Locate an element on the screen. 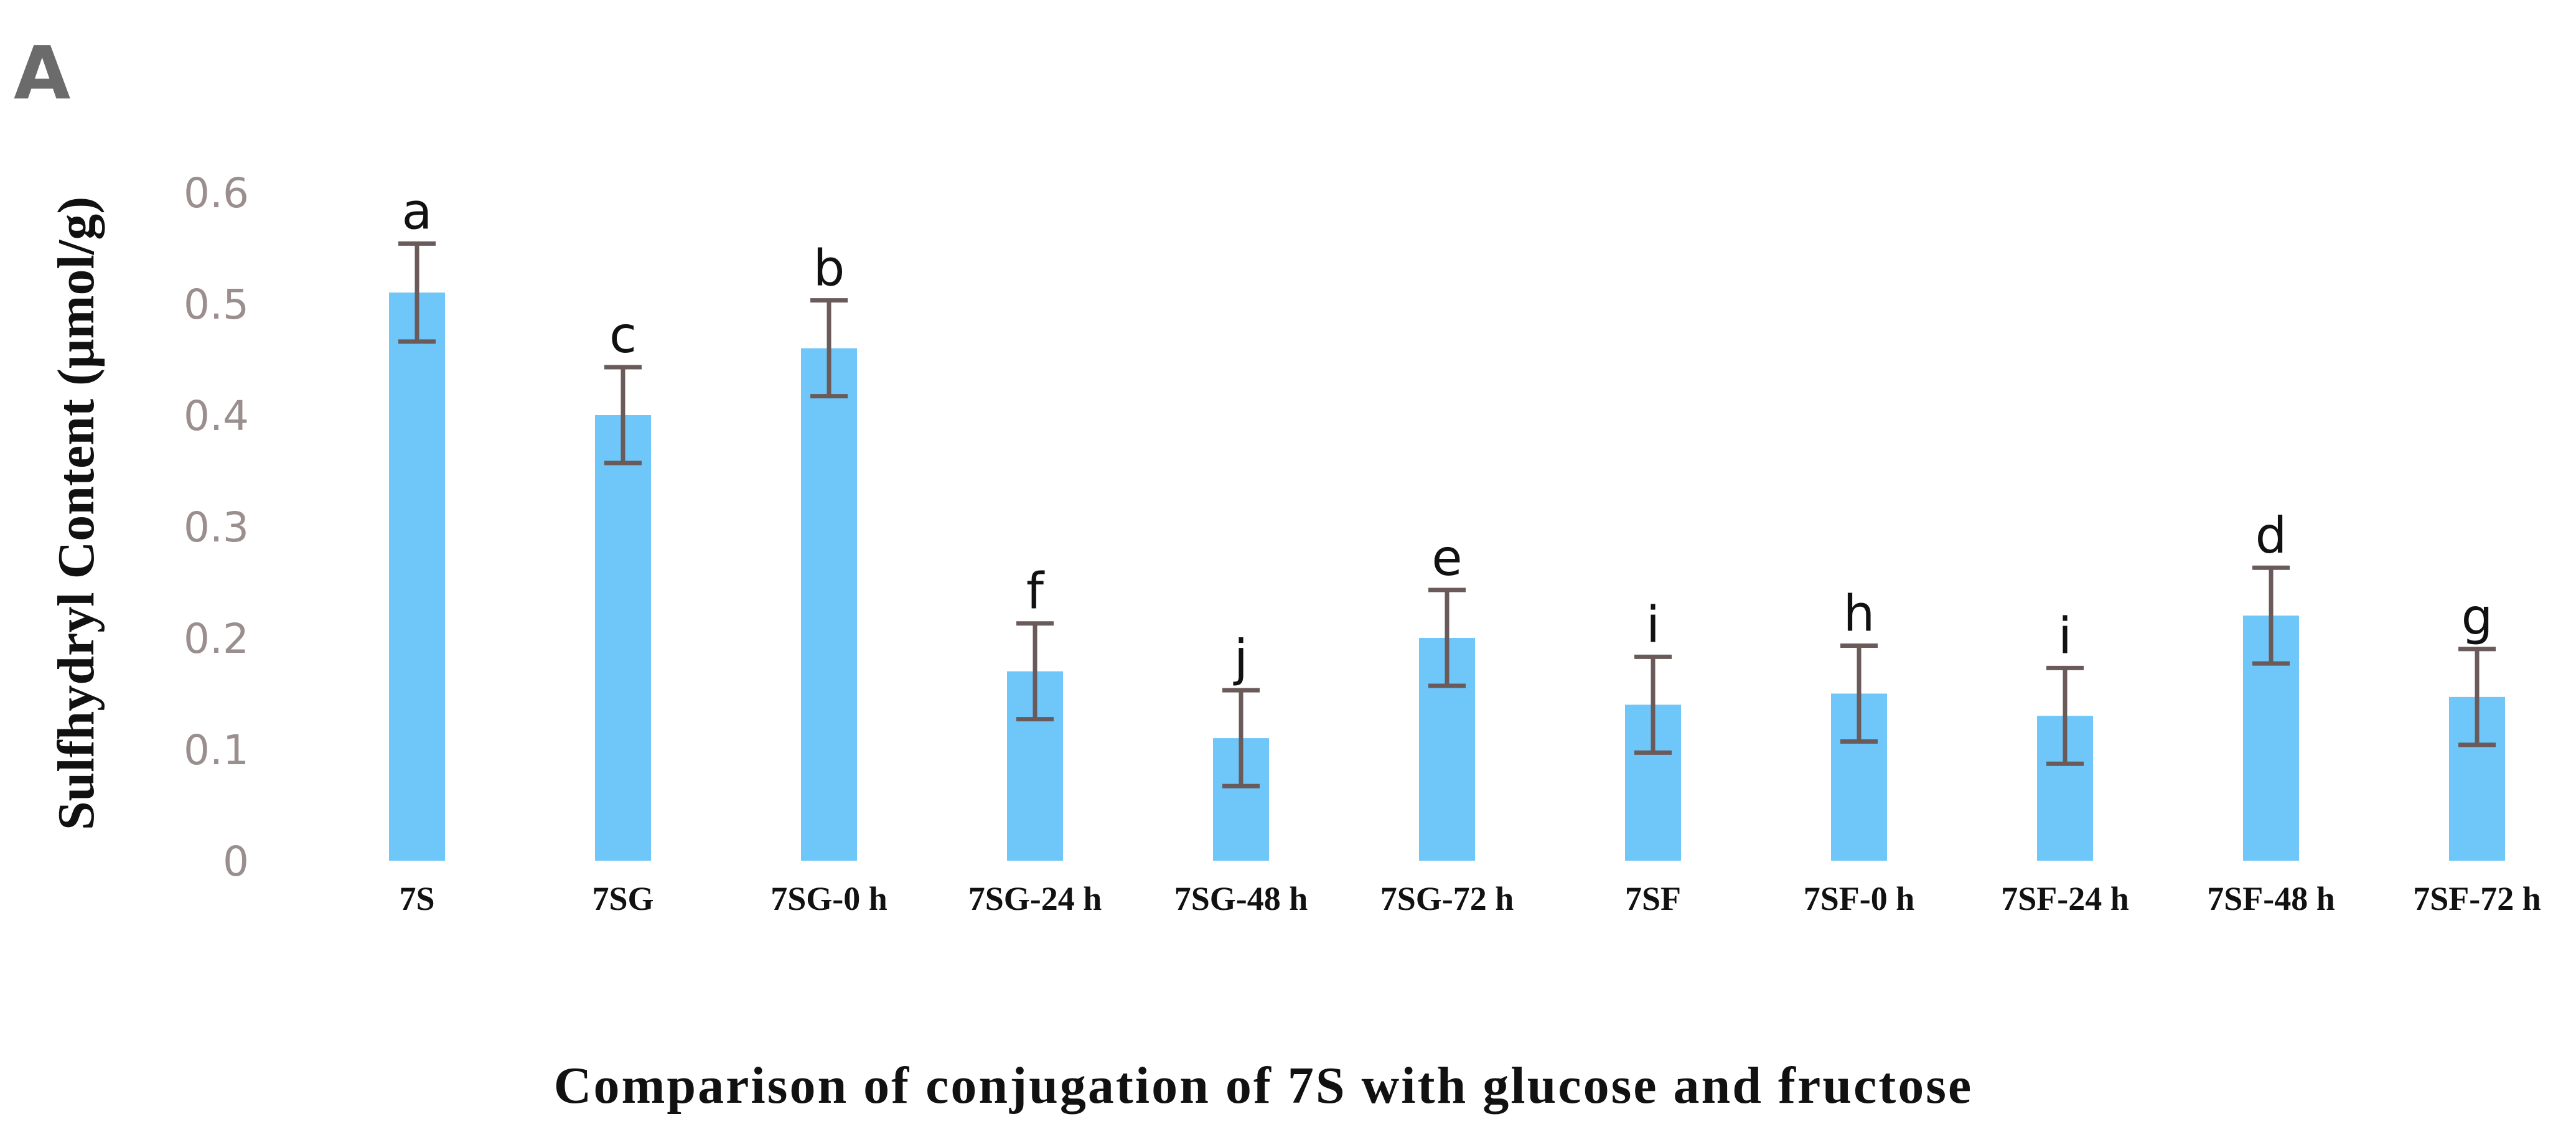 This screenshot has height=1137, width=2576. y-axis: 0 0.1 0.2 0.3 0.4 0.5 0.6 is located at coordinates (216, 527).